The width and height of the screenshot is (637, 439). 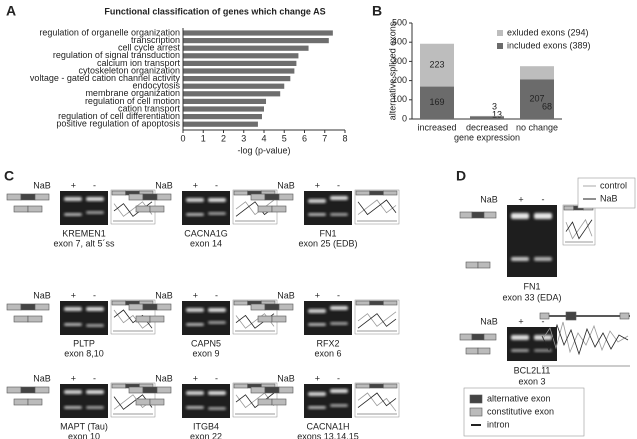 What do you see at coordinates (284, 138) in the screenshot?
I see `x-tick-label: 5` at bounding box center [284, 138].